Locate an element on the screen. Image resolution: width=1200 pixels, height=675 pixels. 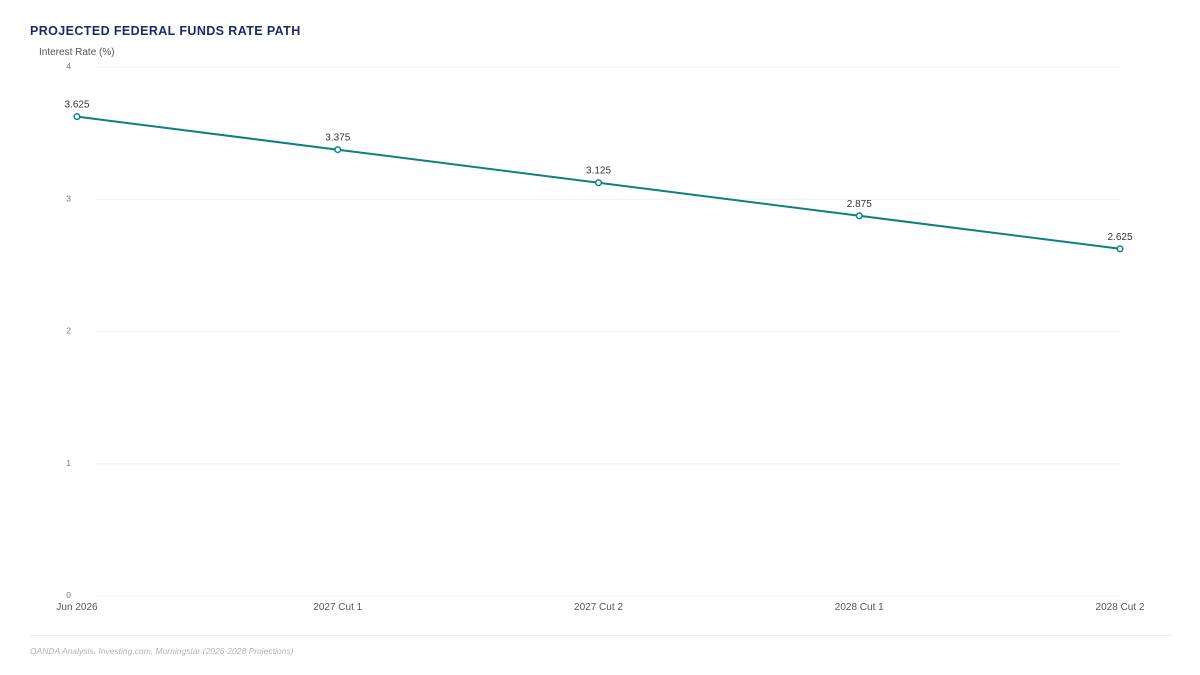
footer-divider is located at coordinates (601, 635).